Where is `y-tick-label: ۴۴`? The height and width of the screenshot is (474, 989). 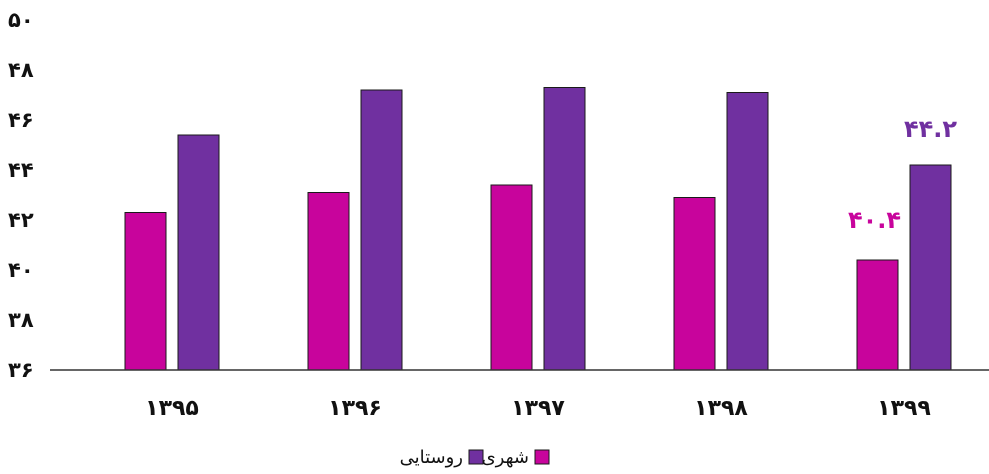
y-tick-label: ۴۴ is located at coordinates (21, 170).